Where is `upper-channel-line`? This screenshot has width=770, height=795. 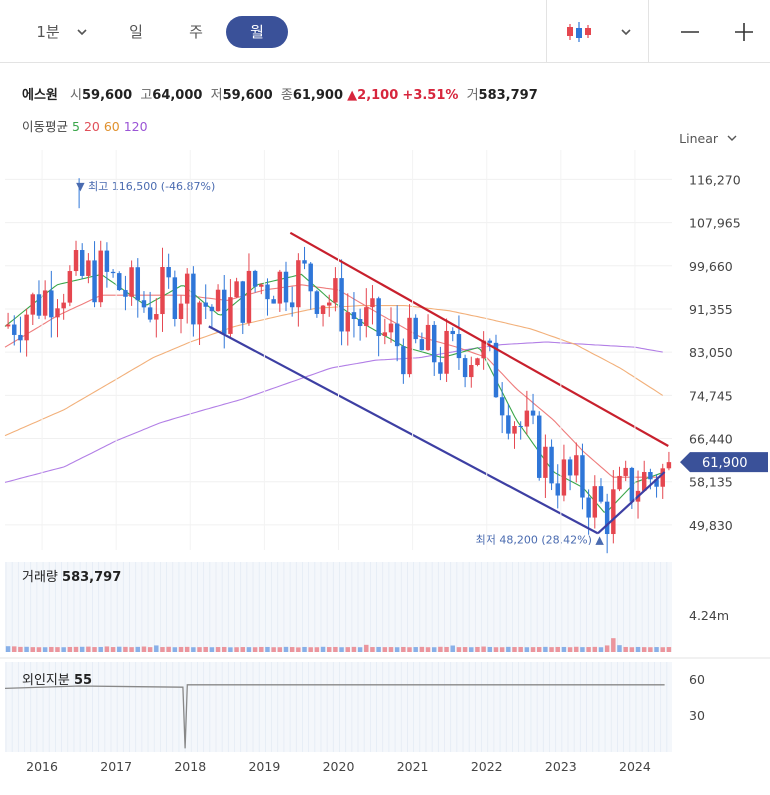 upper-channel-line is located at coordinates (479, 339).